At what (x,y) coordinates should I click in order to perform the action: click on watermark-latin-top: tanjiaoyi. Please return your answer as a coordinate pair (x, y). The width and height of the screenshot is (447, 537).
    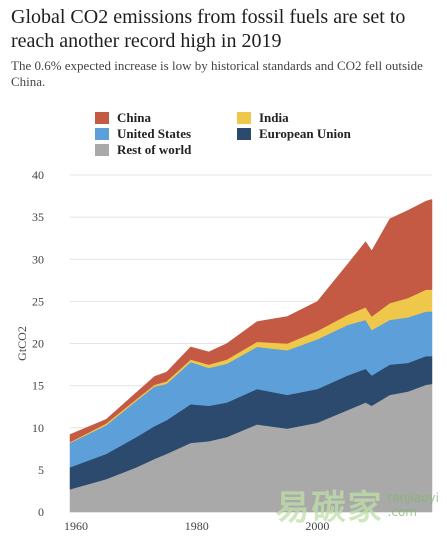
    Looking at the image, I should click on (413, 497).